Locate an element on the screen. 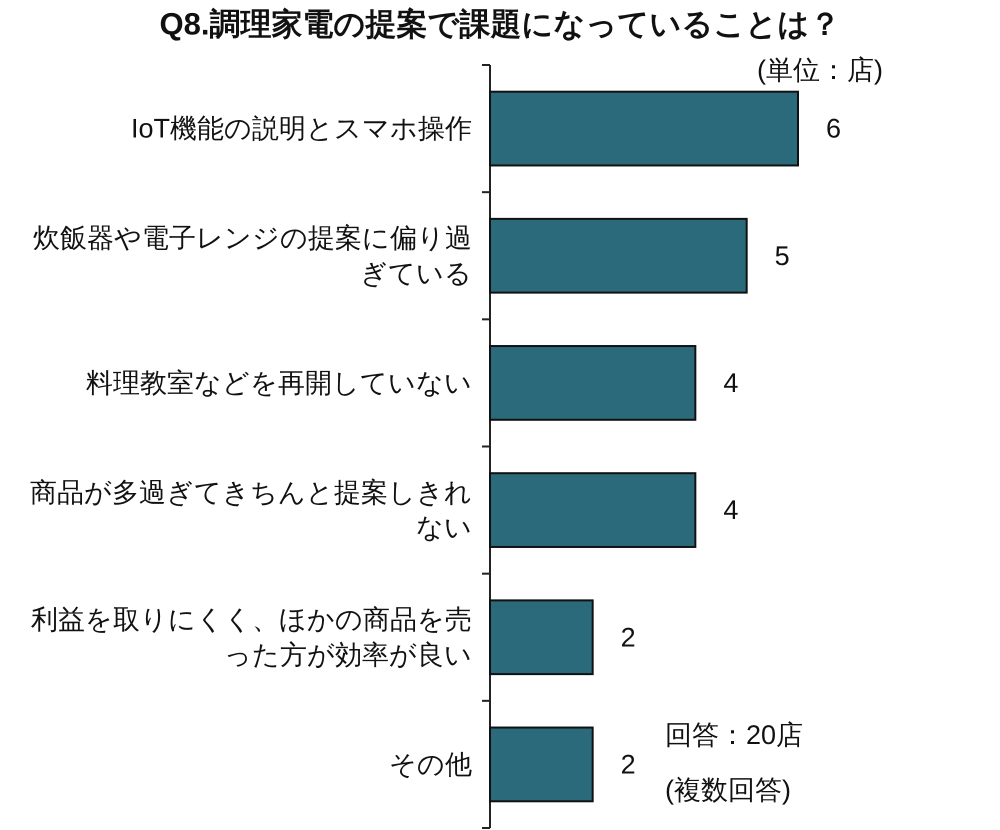  y-tick-label: 炊飯器や電子レンジの提案に偏り過ぎている is located at coordinates (252, 255).